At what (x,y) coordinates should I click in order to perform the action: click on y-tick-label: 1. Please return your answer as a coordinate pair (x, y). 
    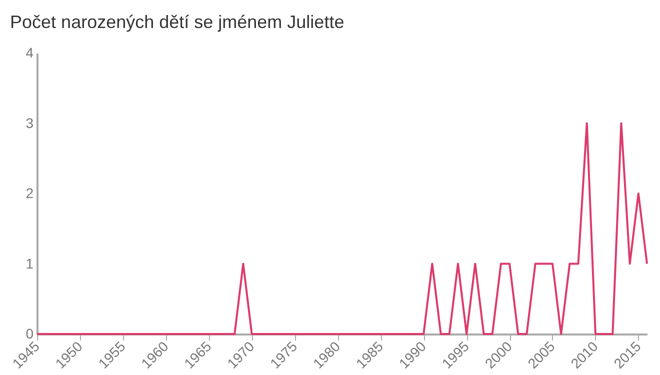
    Looking at the image, I should click on (30, 263).